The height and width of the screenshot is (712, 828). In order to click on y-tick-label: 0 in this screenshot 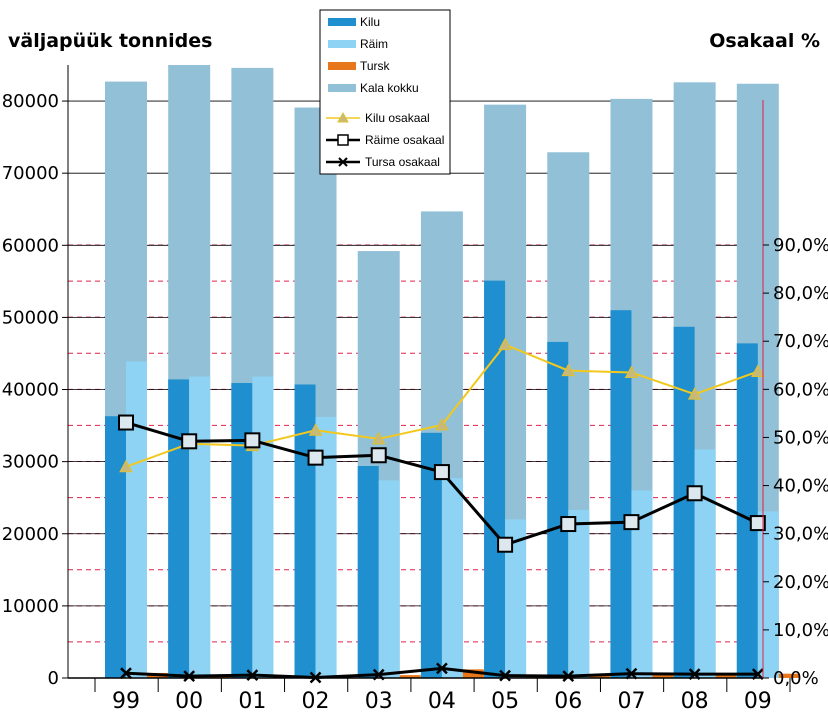, I will do `click(53, 678)`.